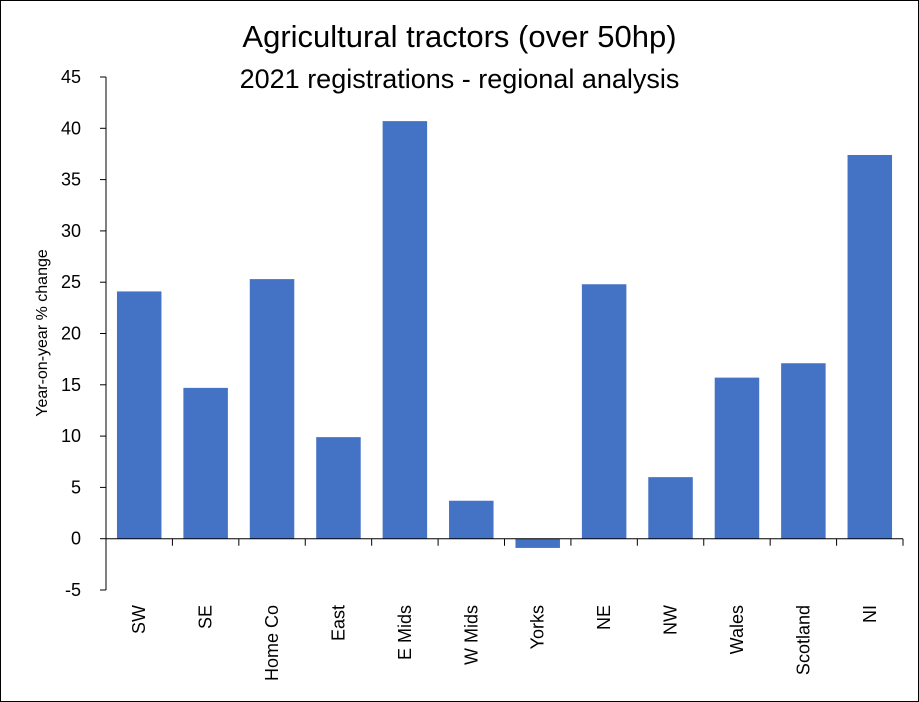 The width and height of the screenshot is (919, 702). What do you see at coordinates (870, 346) in the screenshot?
I see `bar-ni` at bounding box center [870, 346].